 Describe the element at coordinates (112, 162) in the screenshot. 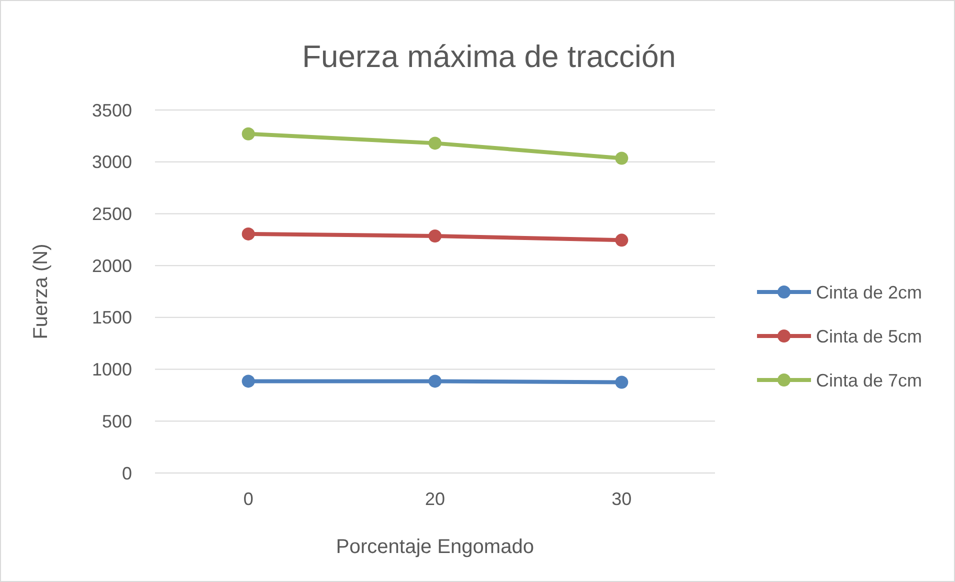

I see `y-tick-label: 3000` at that location.